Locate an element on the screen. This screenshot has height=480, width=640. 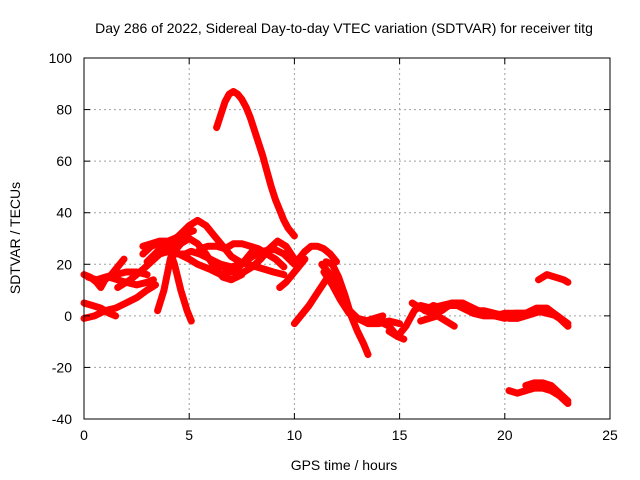
x-tick-label: 25 is located at coordinates (610, 435).